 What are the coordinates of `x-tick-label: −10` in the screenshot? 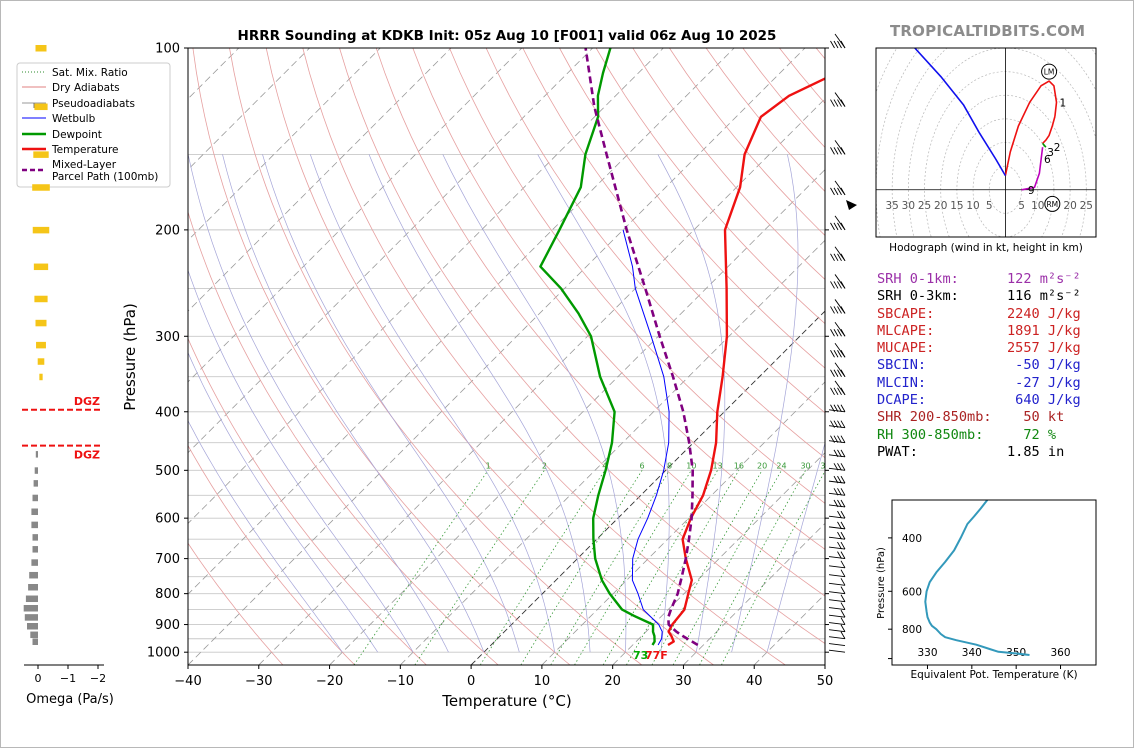 It's located at (400, 681).